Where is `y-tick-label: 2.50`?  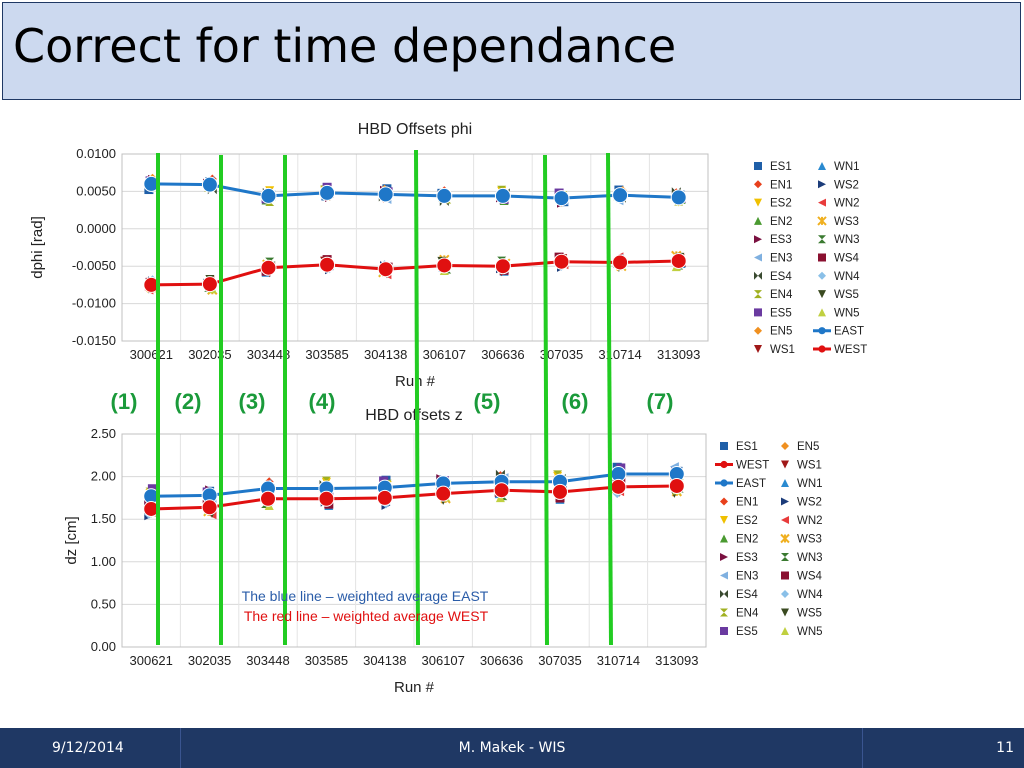 y-tick-label: 2.50 is located at coordinates (103, 433).